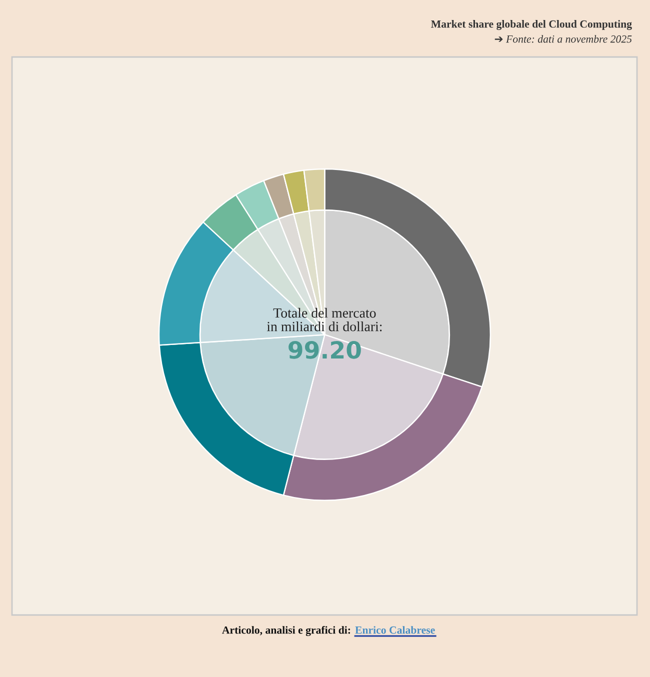  I want to click on text: Articolo, analisi e grafici di:, so click(286, 631).